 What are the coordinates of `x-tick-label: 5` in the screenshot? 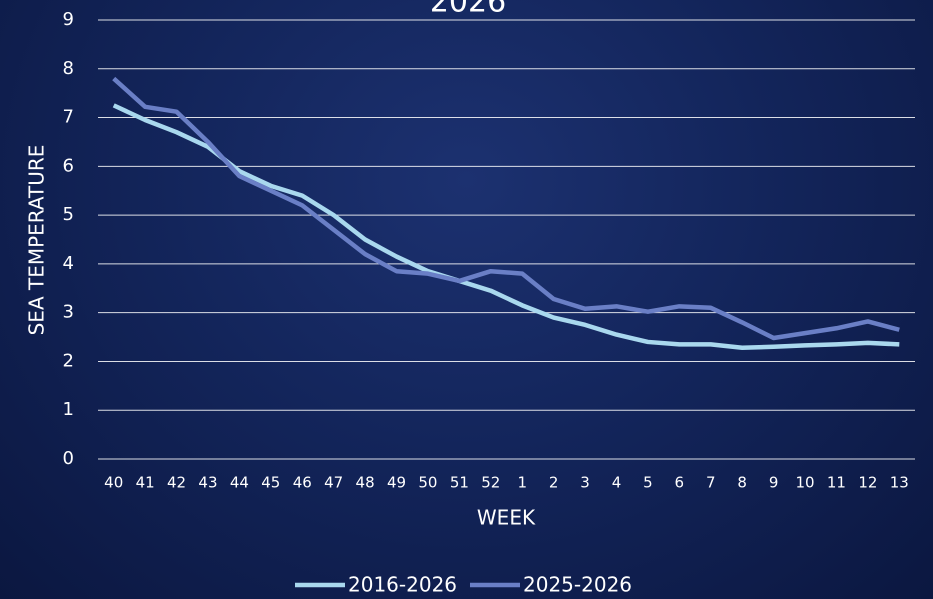 It's located at (648, 483).